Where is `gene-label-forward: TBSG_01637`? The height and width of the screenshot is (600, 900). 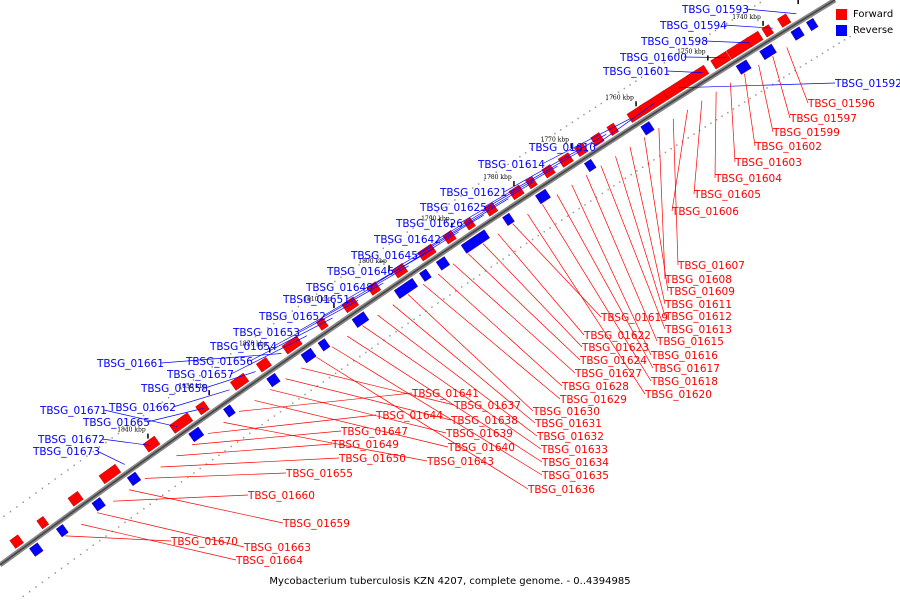 gene-label-forward: TBSG_01637 is located at coordinates (487, 406).